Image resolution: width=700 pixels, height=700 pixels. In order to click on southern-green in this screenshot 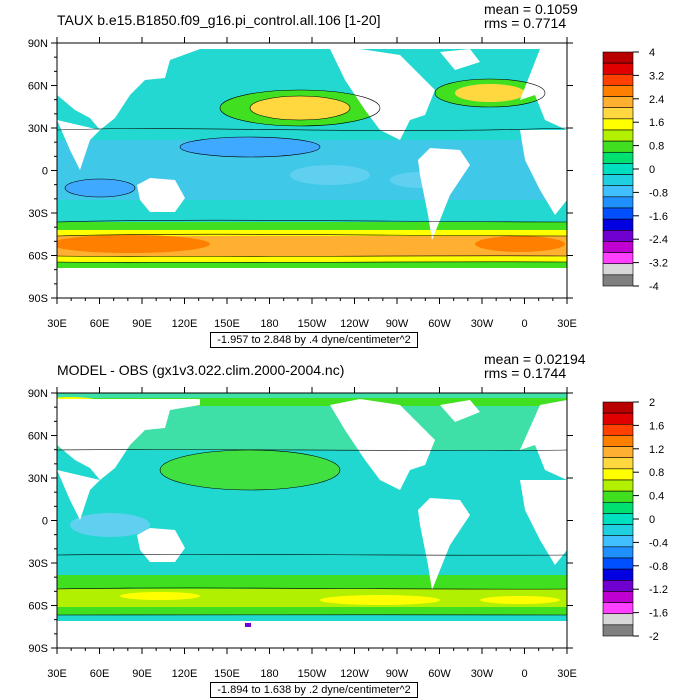, I will do `click(312, 582)`.